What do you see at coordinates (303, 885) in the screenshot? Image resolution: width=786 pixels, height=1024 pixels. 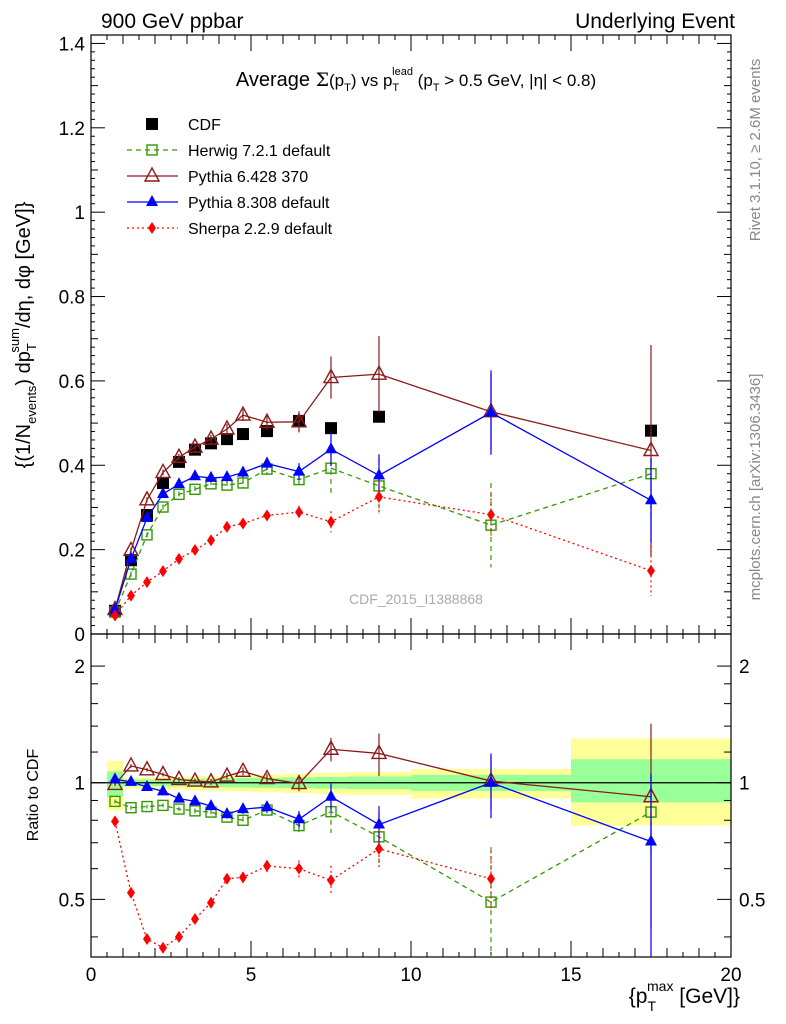 I see `ratio-sherpa-2-2-9-default-line` at bounding box center [303, 885].